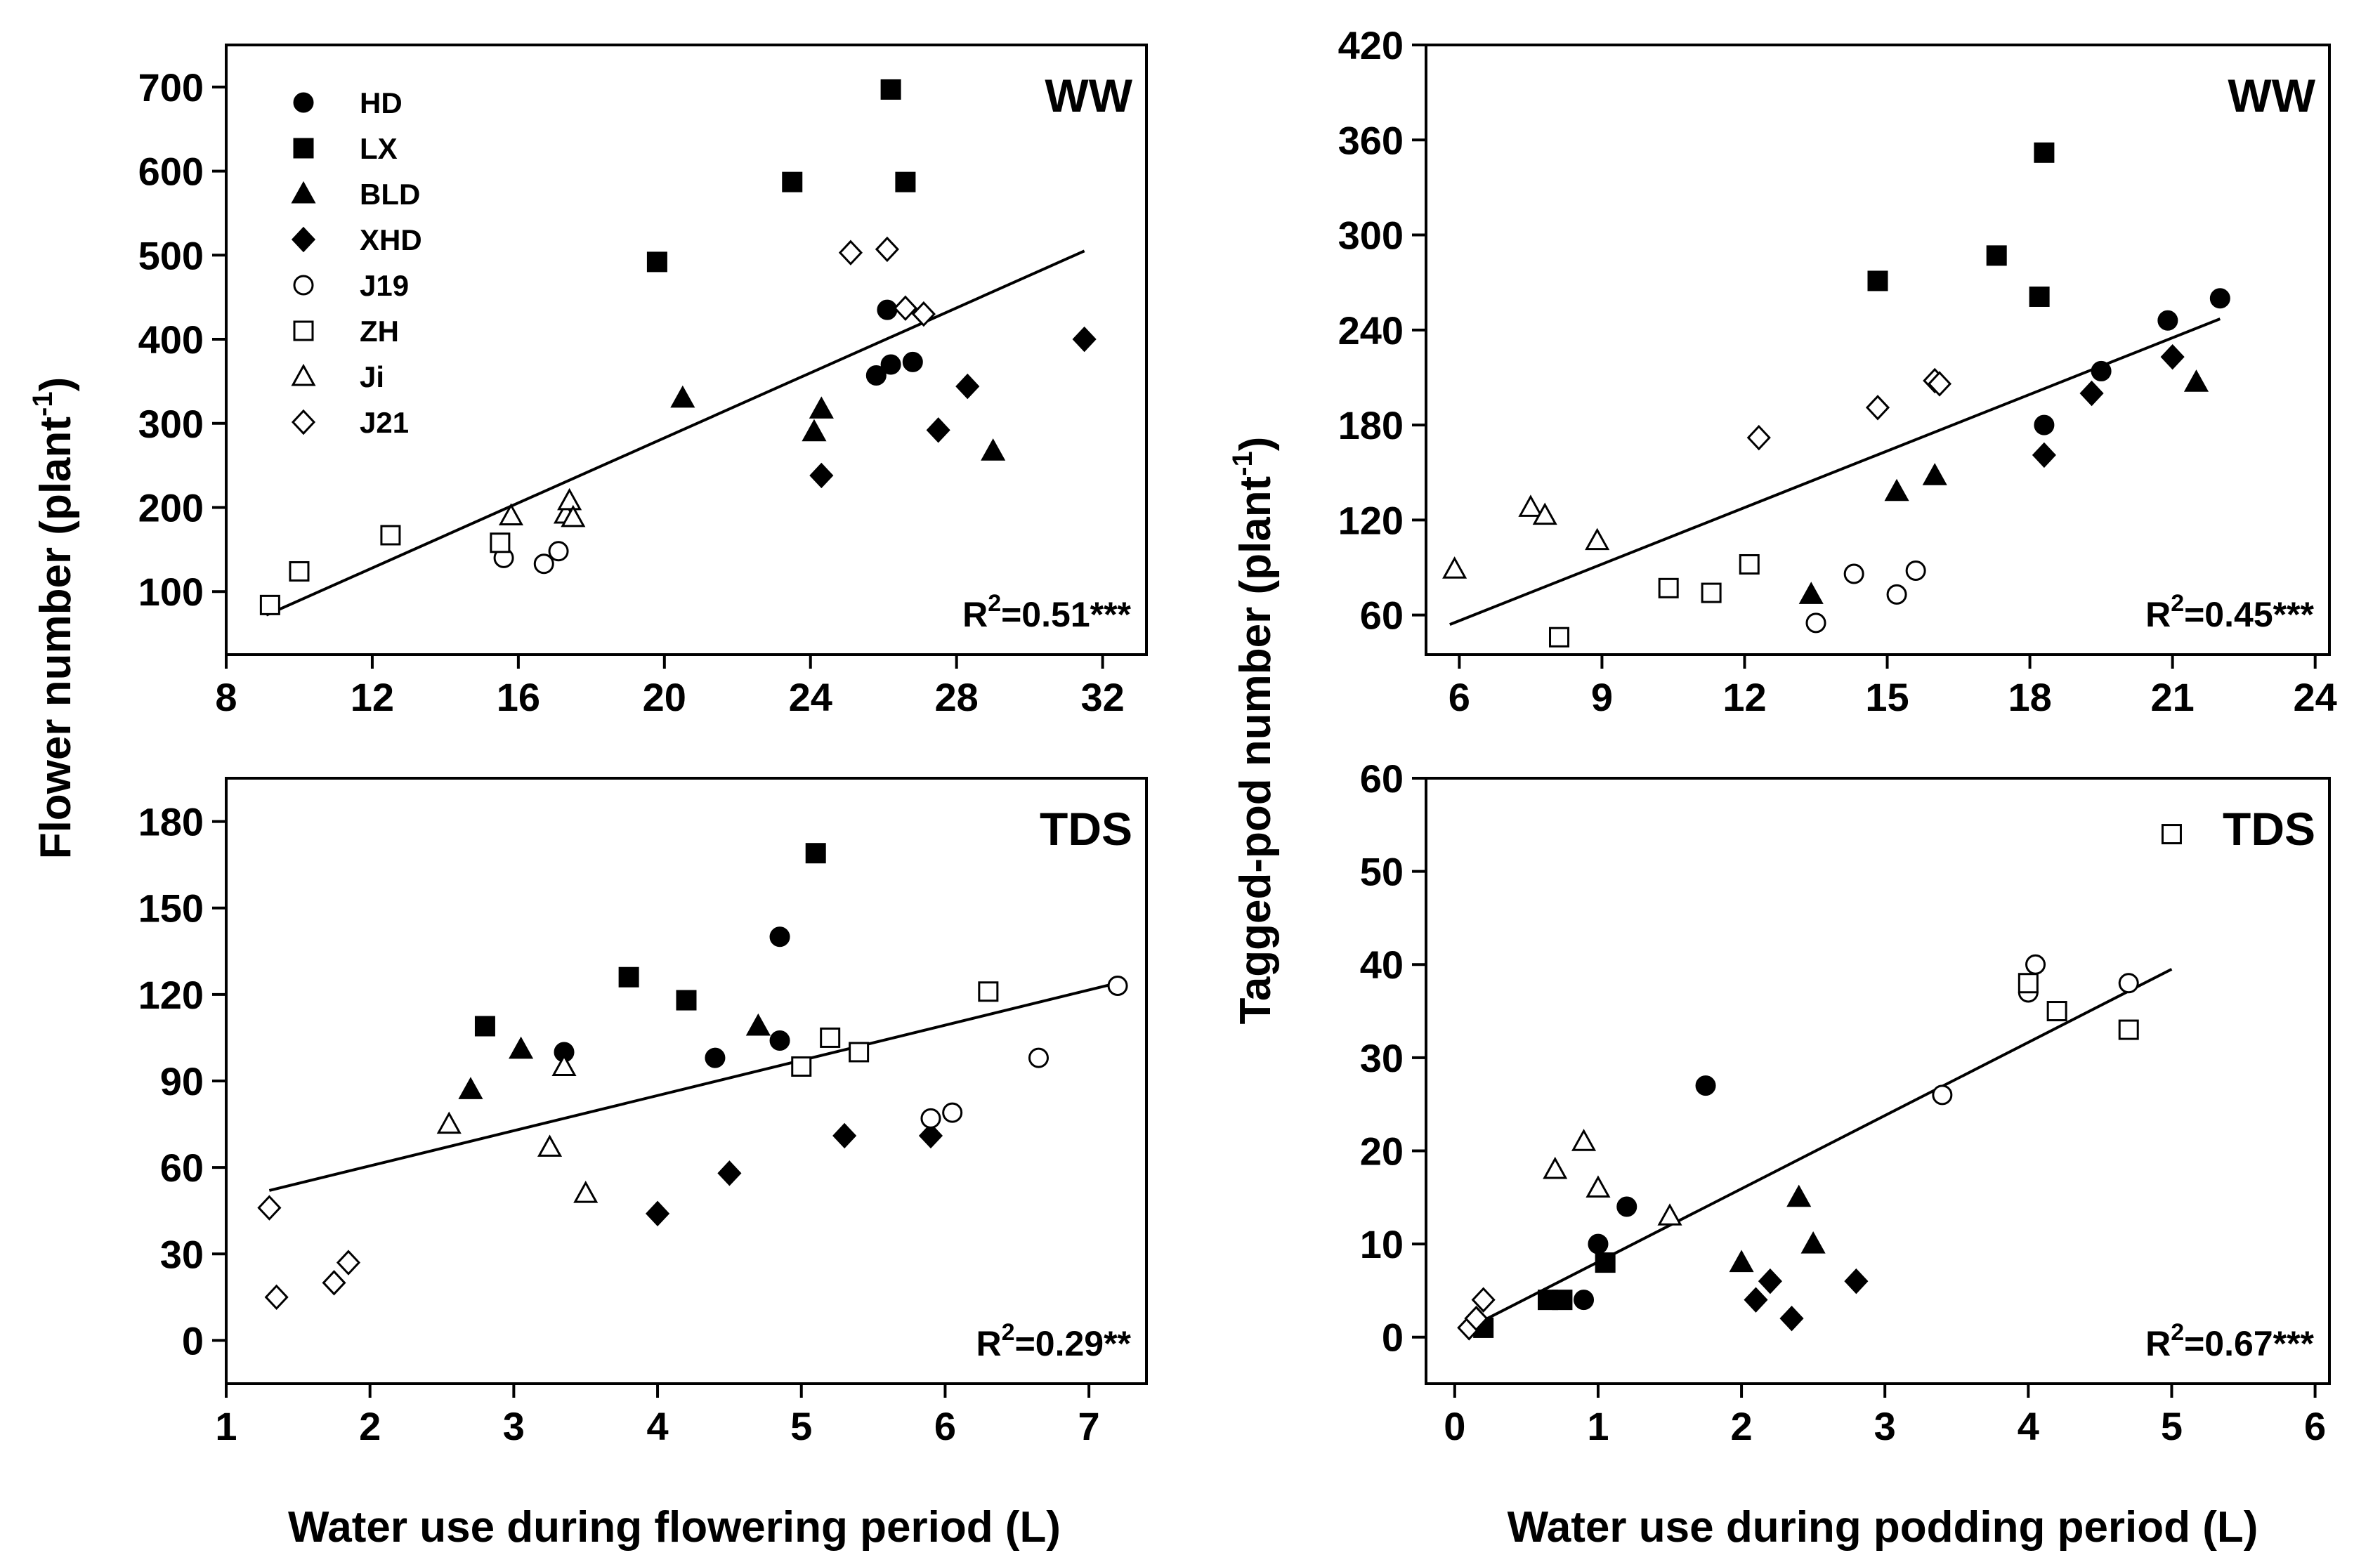 This screenshot has height=1567, width=2380. Describe the element at coordinates (1102, 697) in the screenshot. I see `x-tick-label: 32` at that location.